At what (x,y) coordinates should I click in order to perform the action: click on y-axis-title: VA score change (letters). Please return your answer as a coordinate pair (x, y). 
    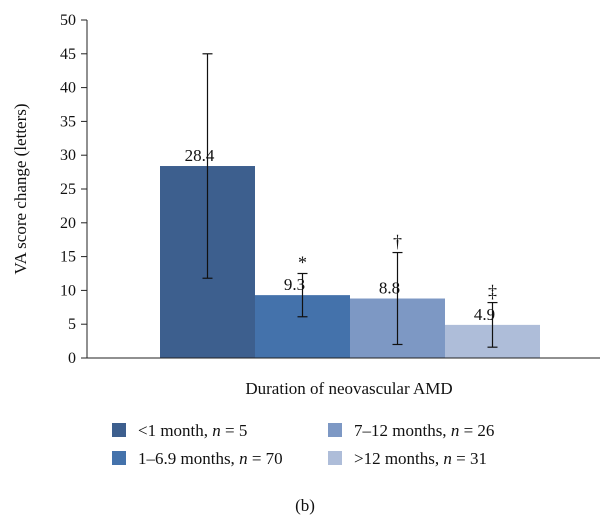
    Looking at the image, I should click on (20, 188).